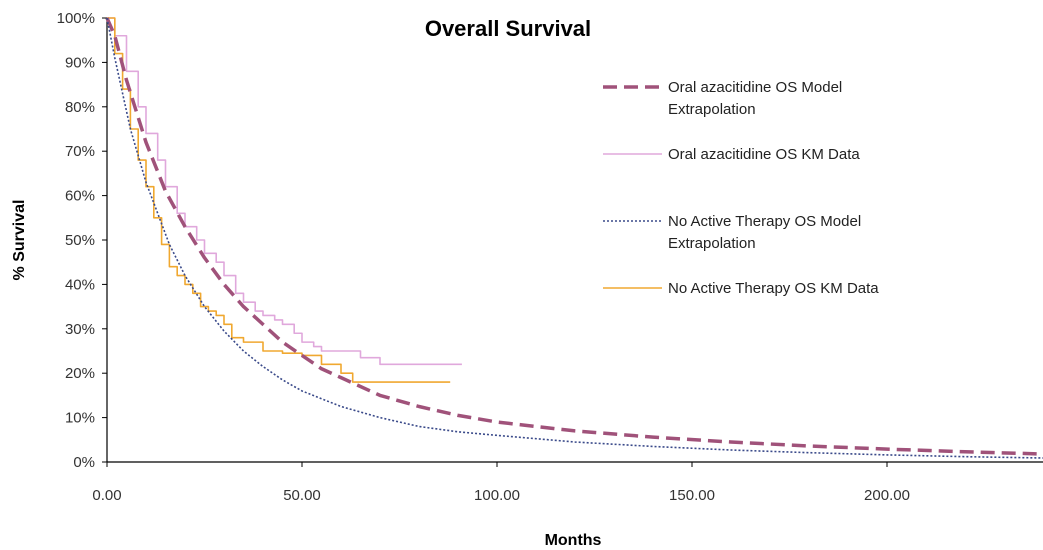 Image resolution: width=1043 pixels, height=550 pixels. I want to click on legend-label-1: Oral azacitidine OS KM Data, so click(764, 154).